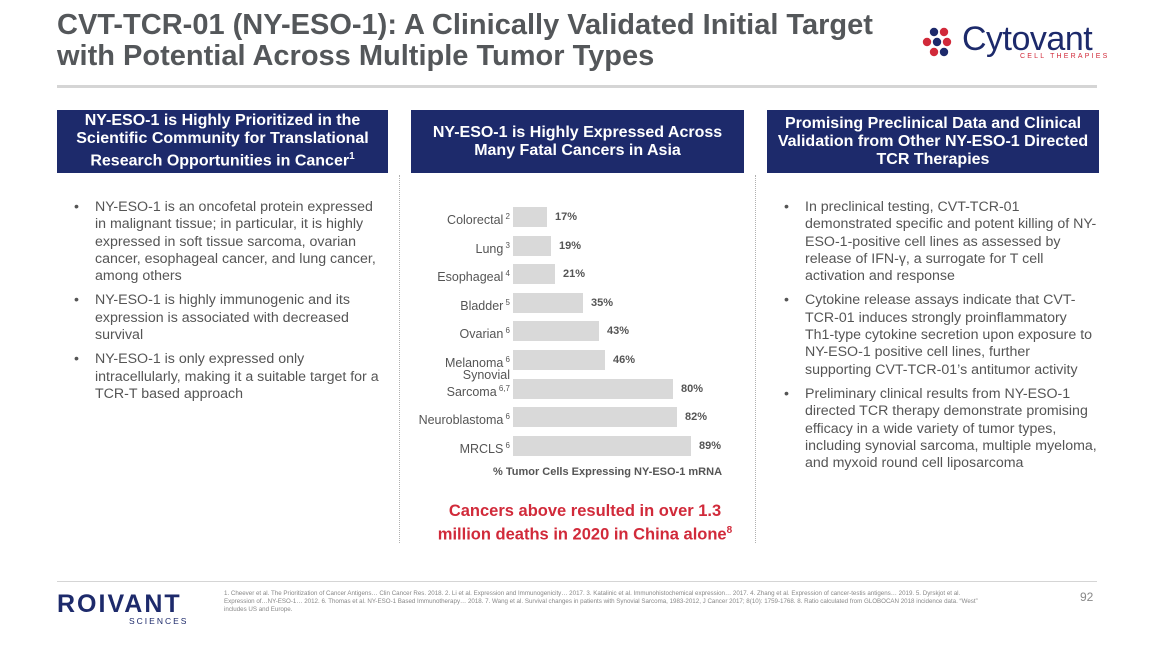 Image resolution: width=1153 pixels, height=648 pixels. I want to click on chart-x-axis-label: % Tumor Cells Expressing NY-ESO-1 mRNA, so click(608, 472).